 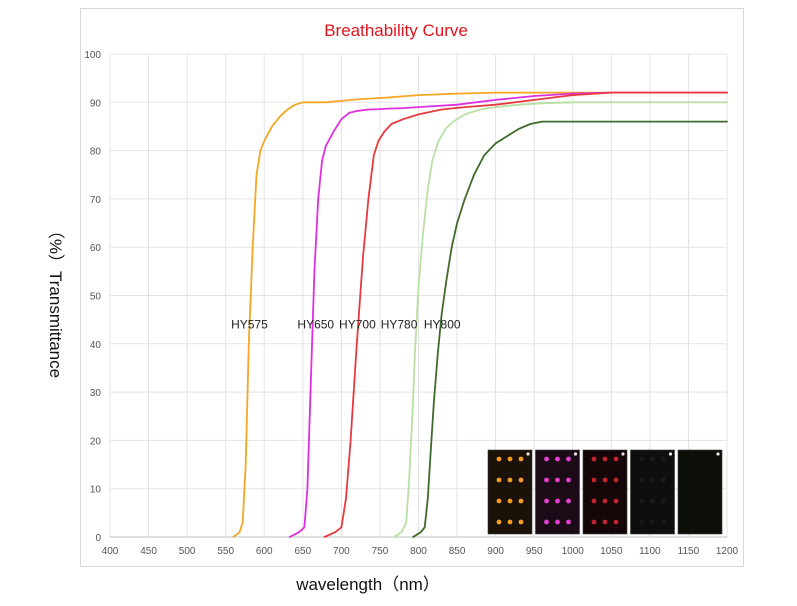 I want to click on series-label-hy650: HY650, so click(x=315, y=324).